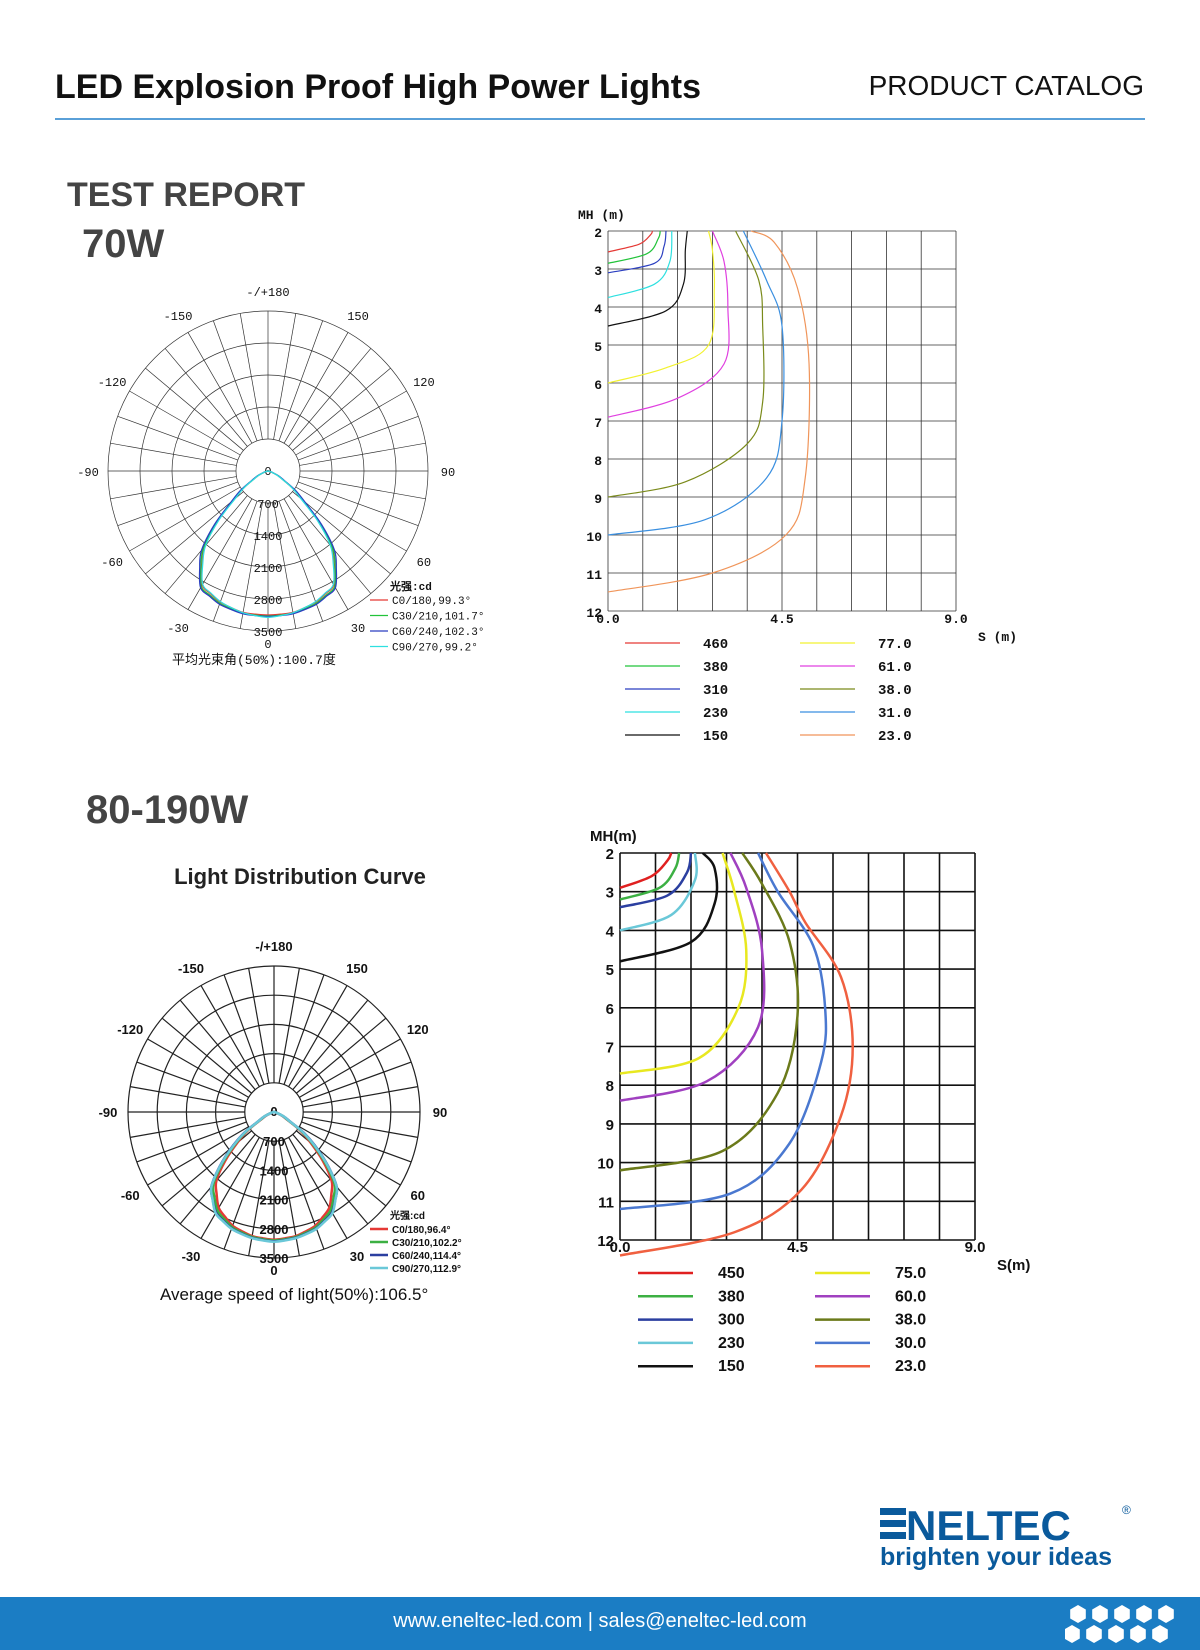 This screenshot has height=1650, width=1200. What do you see at coordinates (273, 1270) in the screenshot?
I see `angle-tick-label: 0` at bounding box center [273, 1270].